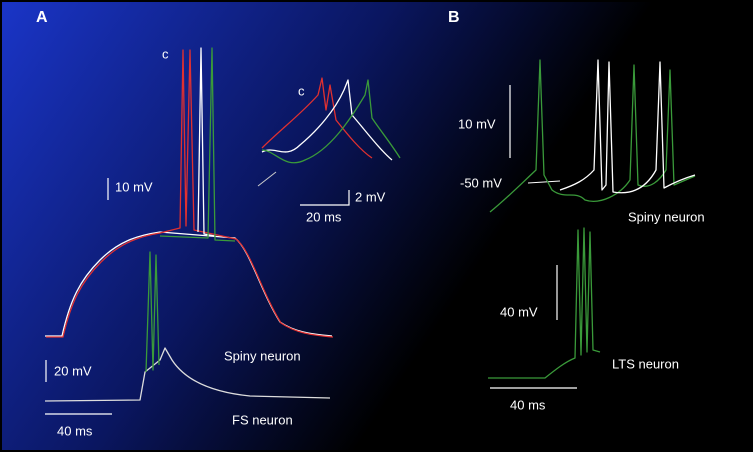 The width and height of the screenshot is (753, 452). Describe the element at coordinates (645, 363) in the screenshot. I see `trace-name: LTS neuron` at that location.